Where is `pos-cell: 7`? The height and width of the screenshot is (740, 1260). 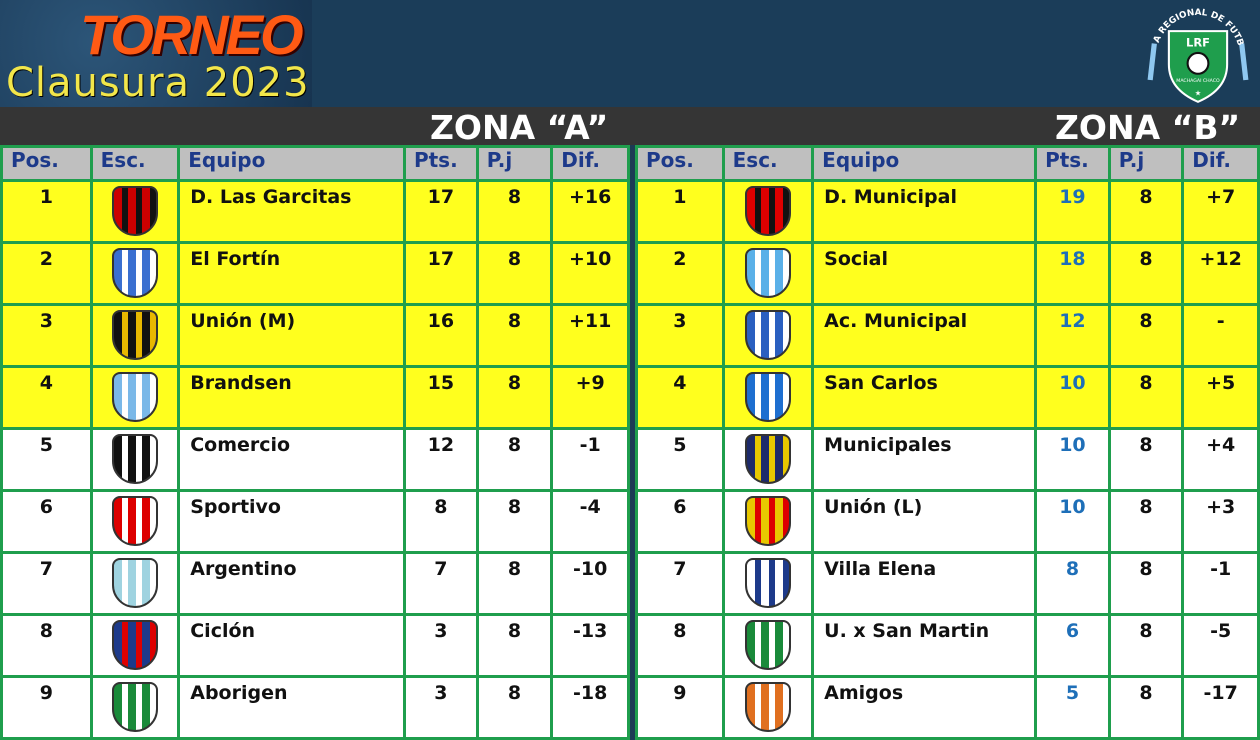 pos-cell: 7 is located at coordinates (46, 583).